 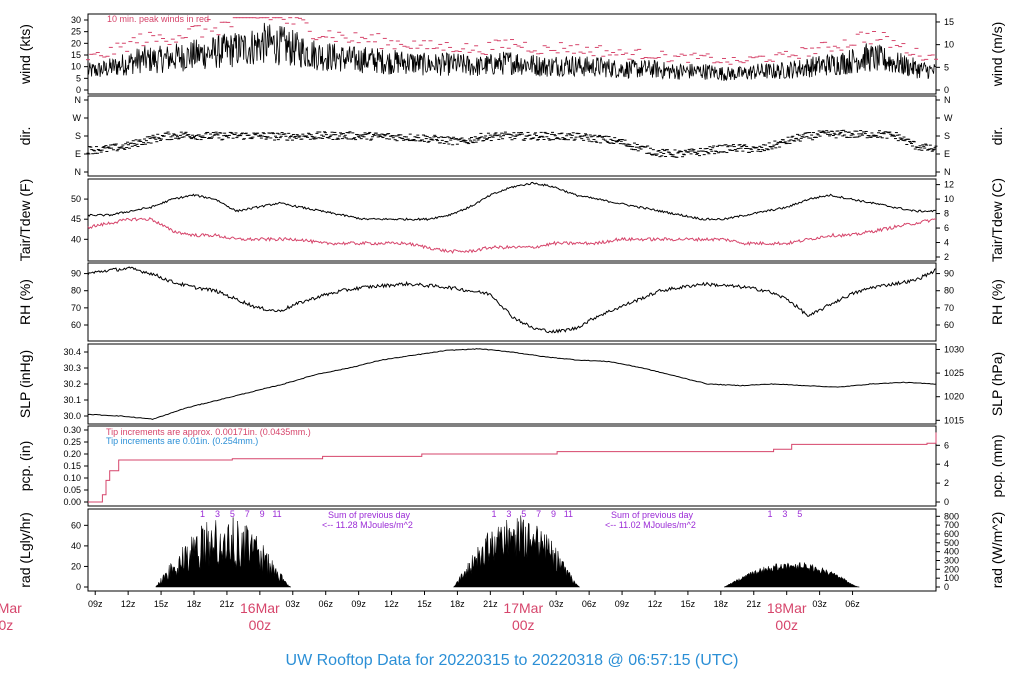 What do you see at coordinates (947, 154) in the screenshot?
I see `dir-right-tick-label: E` at bounding box center [947, 154].